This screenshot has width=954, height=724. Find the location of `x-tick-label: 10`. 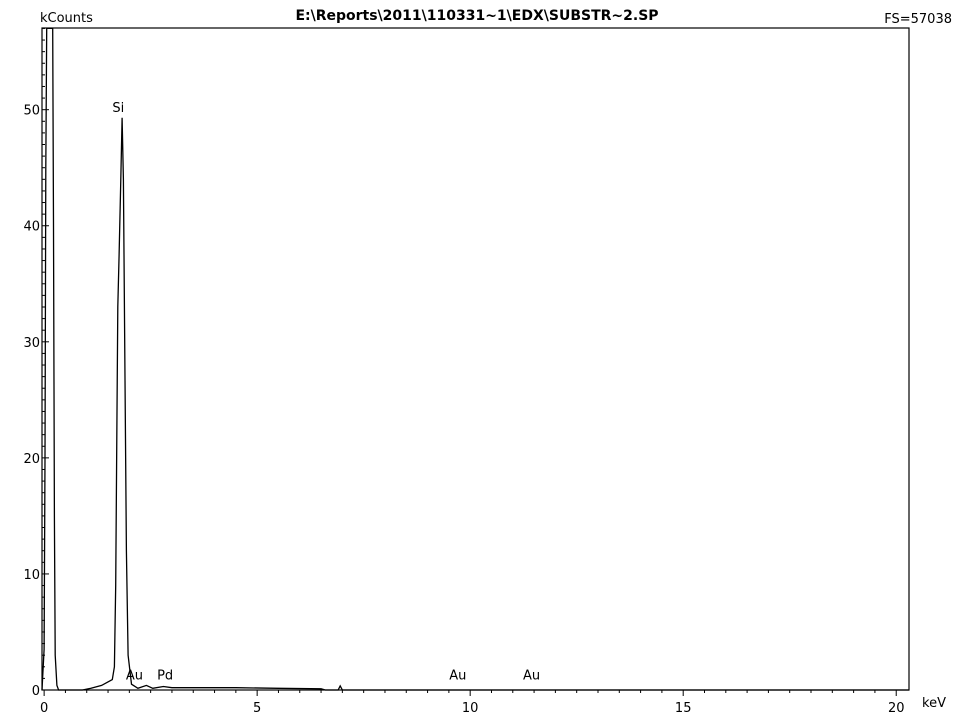

x-tick-label: 10 is located at coordinates (470, 708).